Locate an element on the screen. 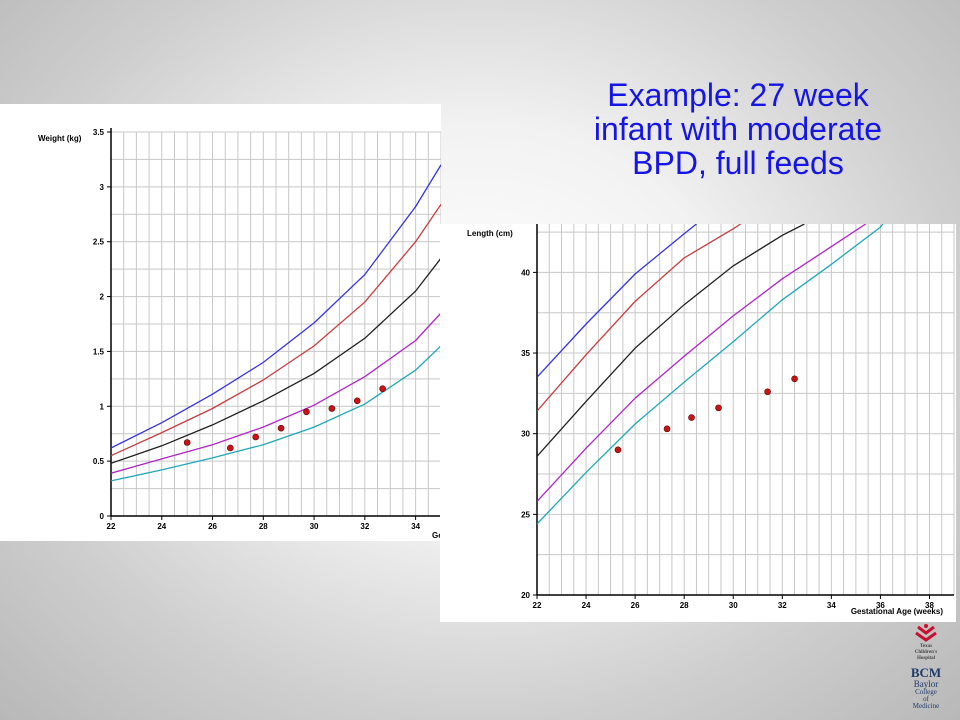 The width and height of the screenshot is (960, 720). weight-x-tick-label: 22 is located at coordinates (111, 526).